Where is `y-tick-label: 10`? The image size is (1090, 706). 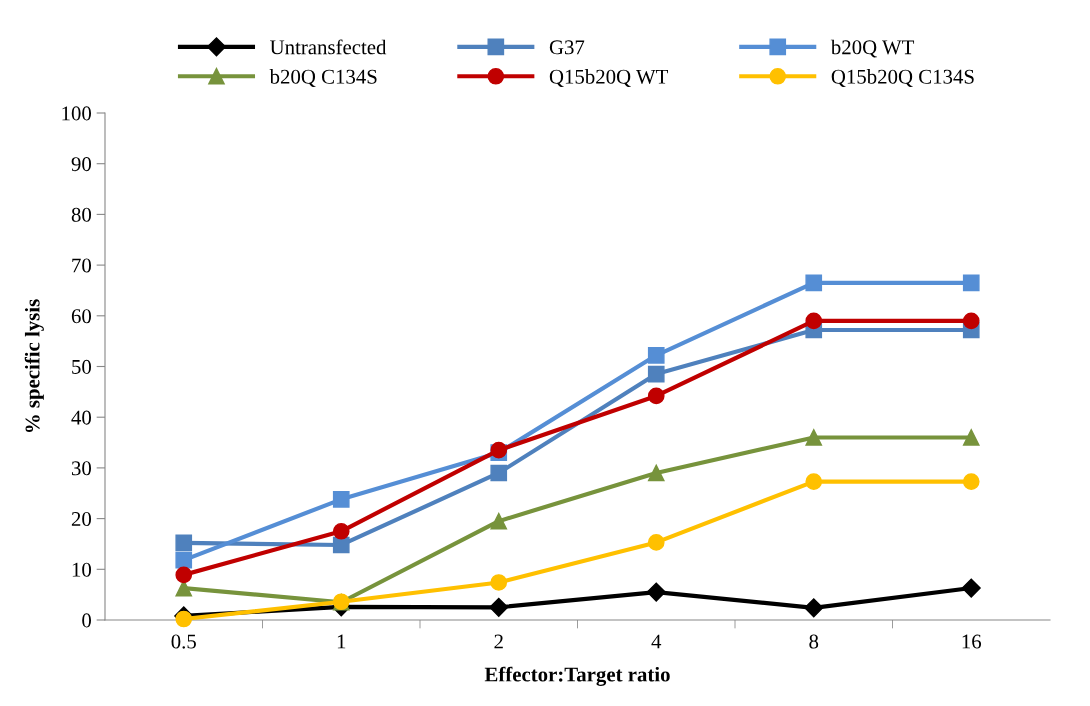
y-tick-label: 10 is located at coordinates (82, 569).